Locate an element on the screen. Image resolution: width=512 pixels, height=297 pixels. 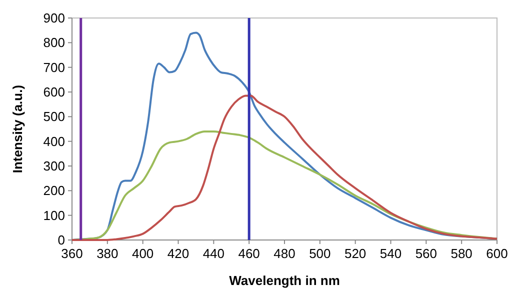
x-tick-label: 560 is located at coordinates (426, 253).